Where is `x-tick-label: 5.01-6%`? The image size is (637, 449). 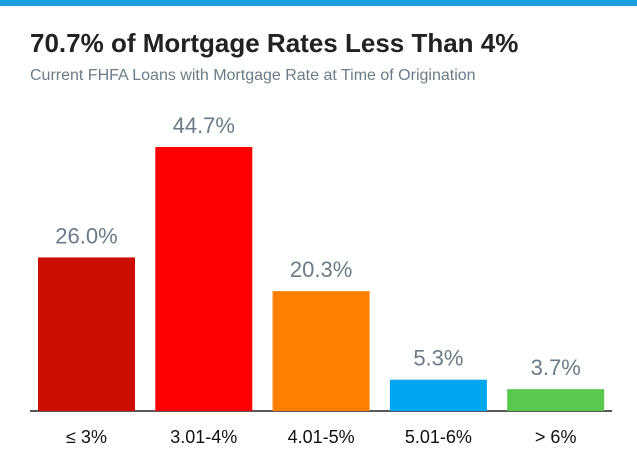
x-tick-label: 5.01-6% is located at coordinates (438, 437).